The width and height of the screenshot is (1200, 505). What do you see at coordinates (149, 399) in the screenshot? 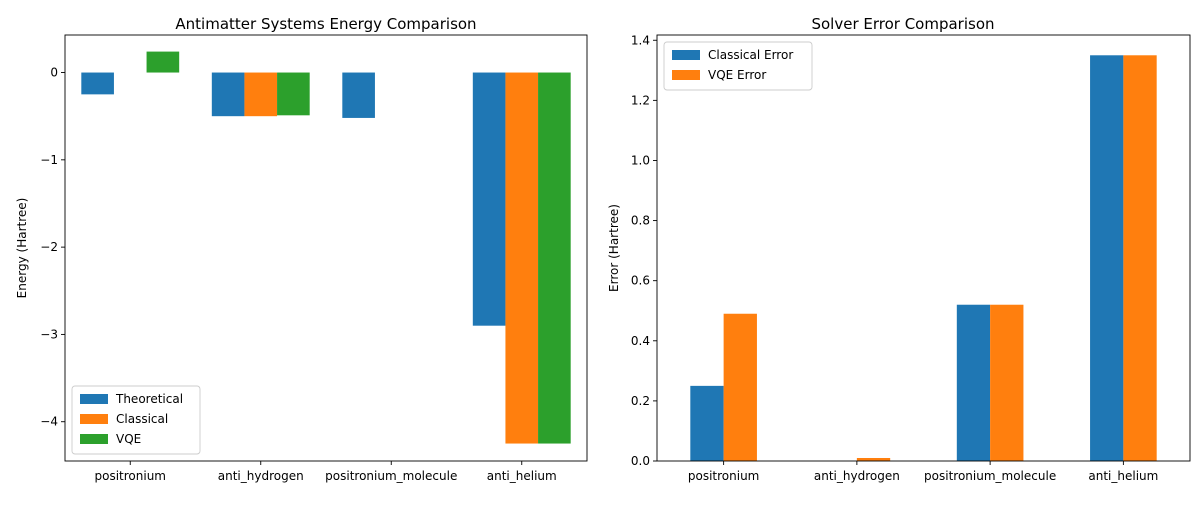
I see `legend-label: Theoretical` at bounding box center [149, 399].